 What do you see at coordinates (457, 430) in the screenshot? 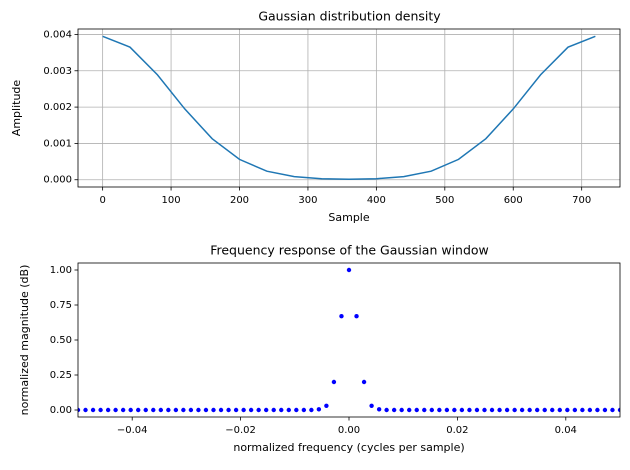
I see `x-tick-label: 0.02` at bounding box center [457, 430].